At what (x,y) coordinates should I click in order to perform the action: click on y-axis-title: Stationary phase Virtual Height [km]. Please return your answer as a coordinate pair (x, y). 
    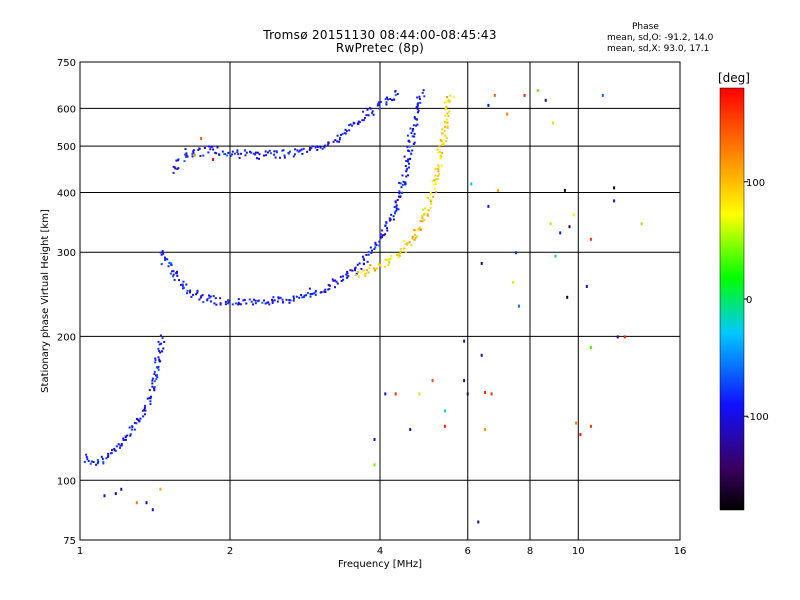
    Looking at the image, I should click on (45, 301).